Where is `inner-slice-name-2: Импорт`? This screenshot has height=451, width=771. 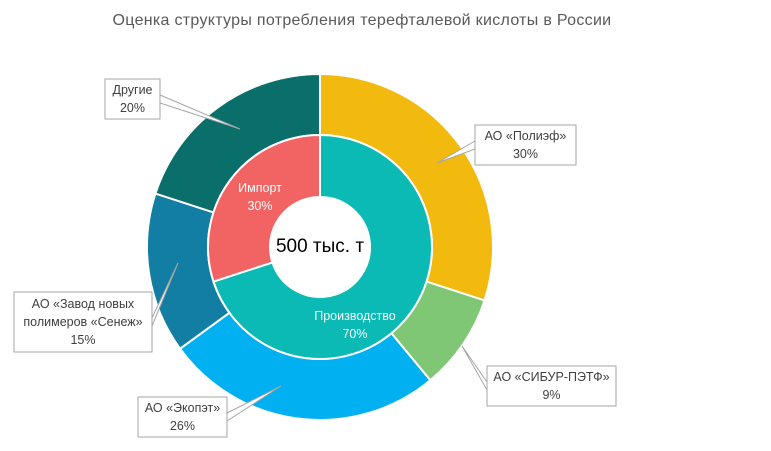 inner-slice-name-2: Импорт is located at coordinates (260, 188).